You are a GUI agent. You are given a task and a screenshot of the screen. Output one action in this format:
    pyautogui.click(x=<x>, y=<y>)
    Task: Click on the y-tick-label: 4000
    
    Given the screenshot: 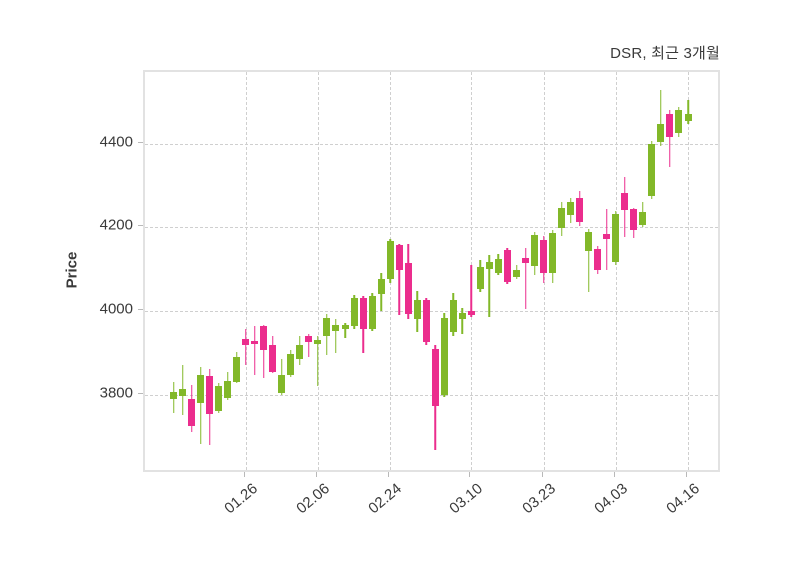 What is the action you would take?
    pyautogui.click(x=116, y=309)
    